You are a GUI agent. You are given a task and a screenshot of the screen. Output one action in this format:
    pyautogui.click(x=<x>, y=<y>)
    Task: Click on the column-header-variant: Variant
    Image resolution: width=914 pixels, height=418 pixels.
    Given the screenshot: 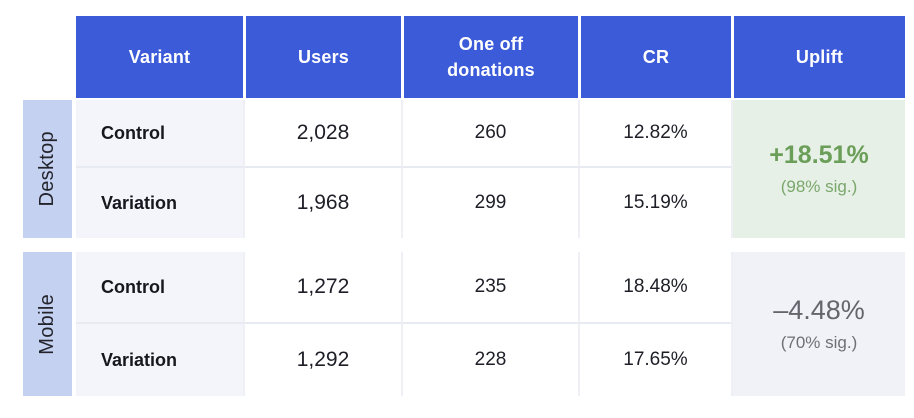 What is the action you would take?
    pyautogui.click(x=159, y=57)
    